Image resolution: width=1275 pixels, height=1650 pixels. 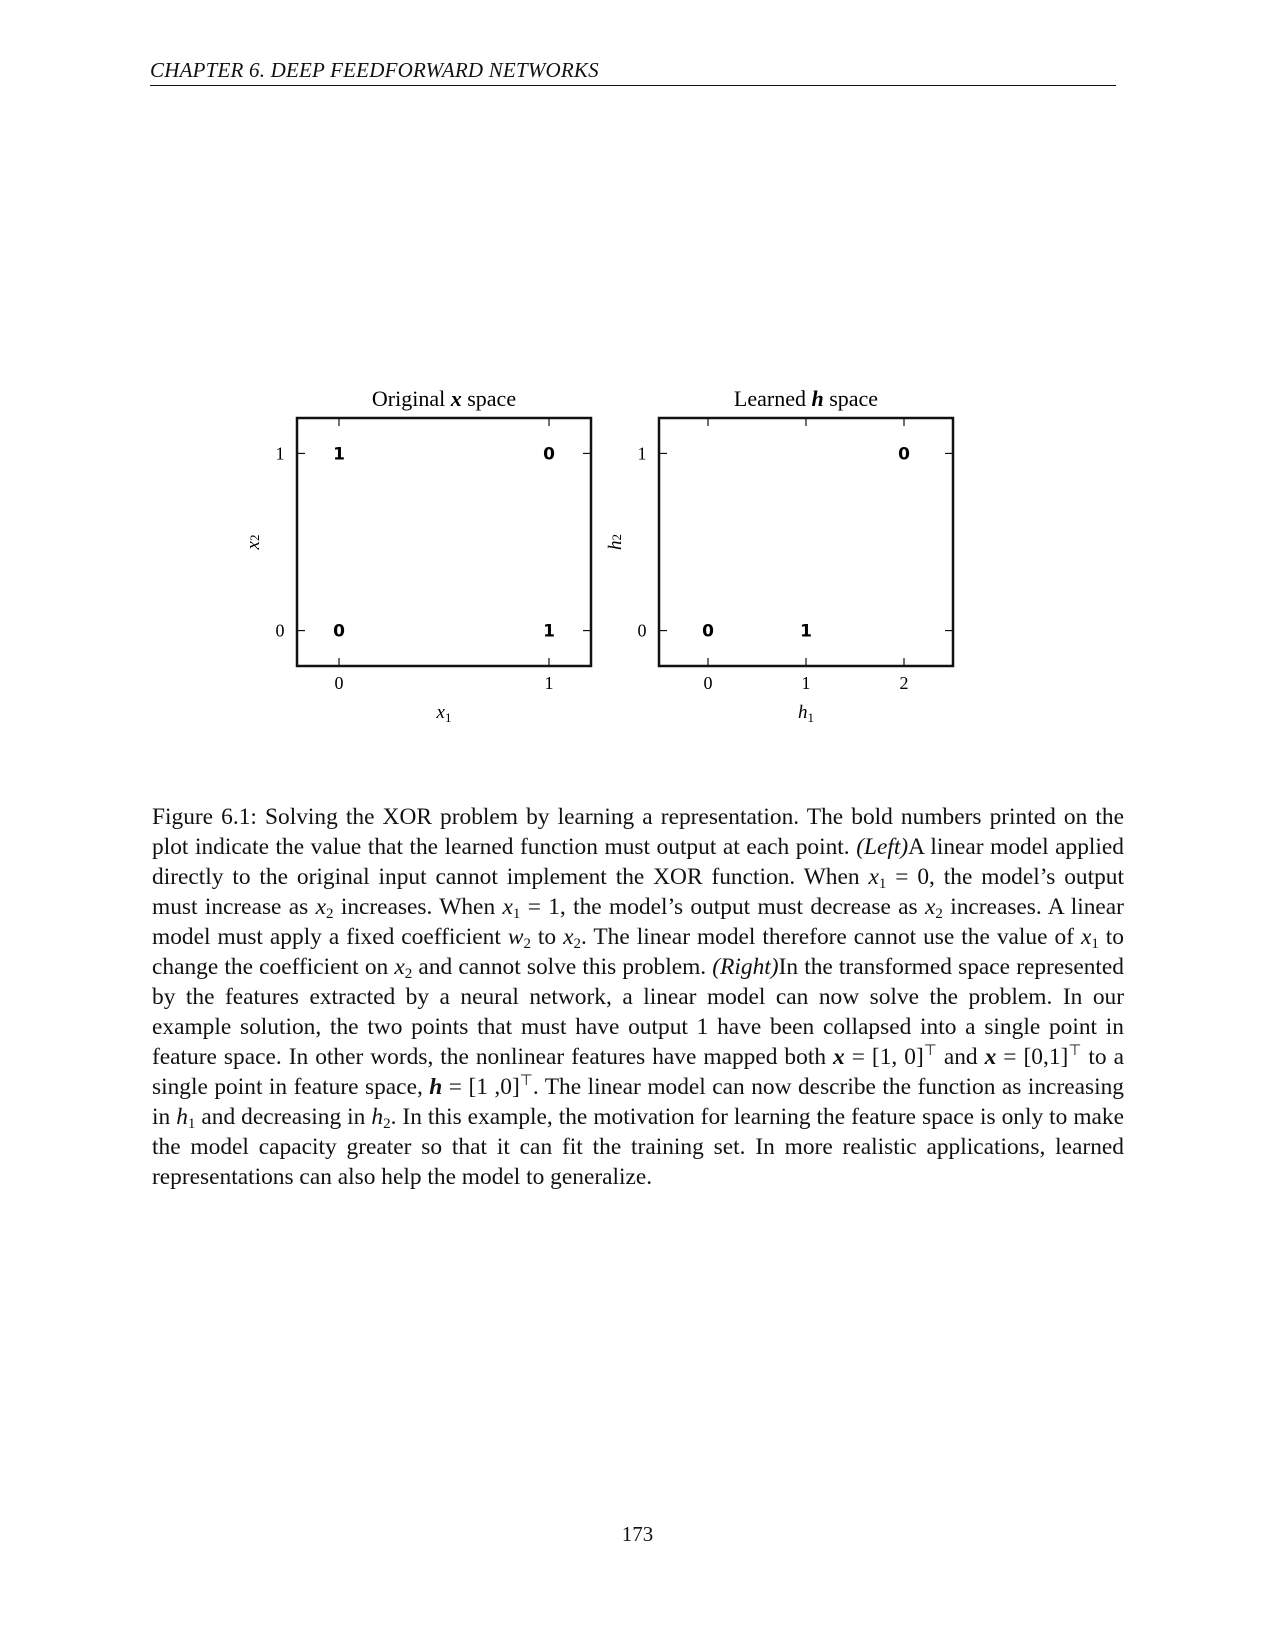 What do you see at coordinates (638, 892) in the screenshot?
I see `caption-text: = 0, the model’s output must increase as` at bounding box center [638, 892].